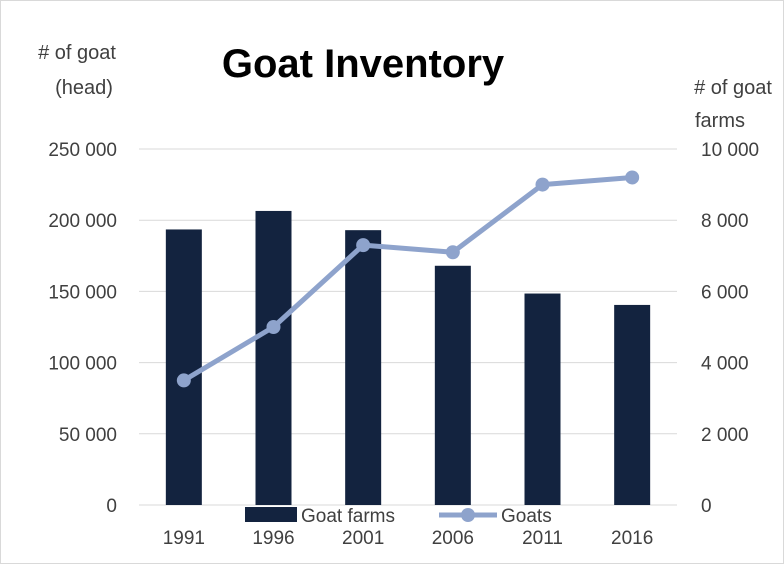 The image size is (784, 565). I want to click on y-right-tick-label: 10 000, so click(730, 150).